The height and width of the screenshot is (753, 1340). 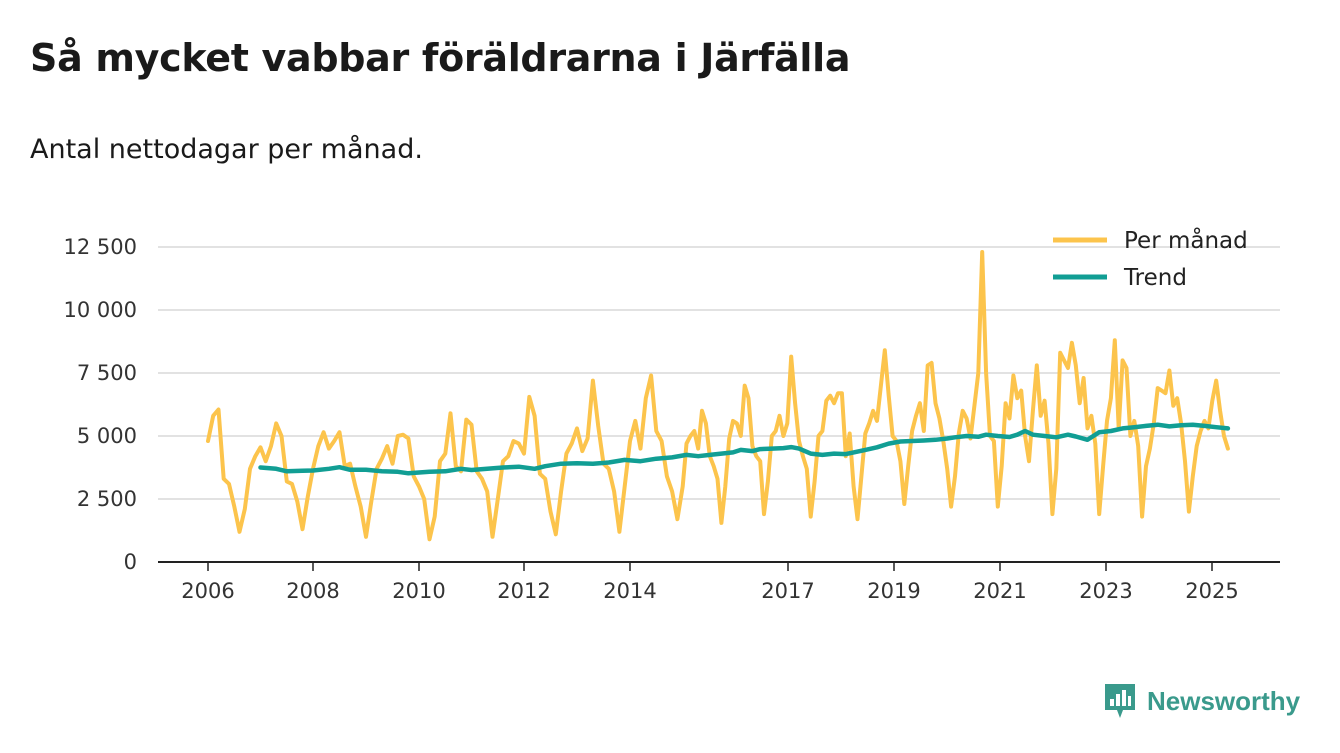 What do you see at coordinates (440, 58) in the screenshot?
I see `page-title: Så mycket vabbar föräldrarna i Järfälla` at bounding box center [440, 58].